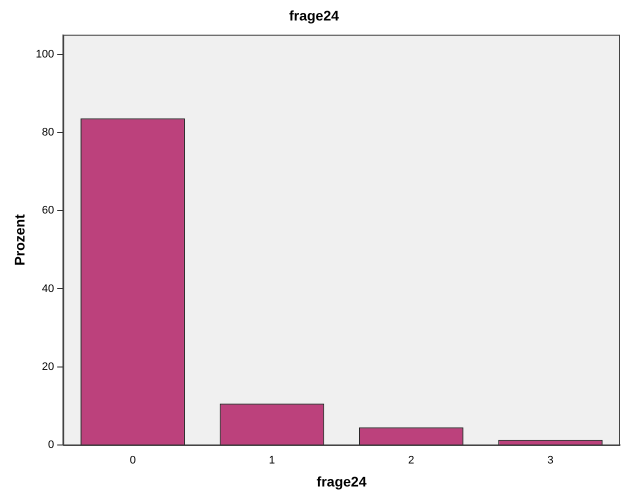 This screenshot has width=626, height=501. I want to click on chart-title: frage24, so click(314, 15).